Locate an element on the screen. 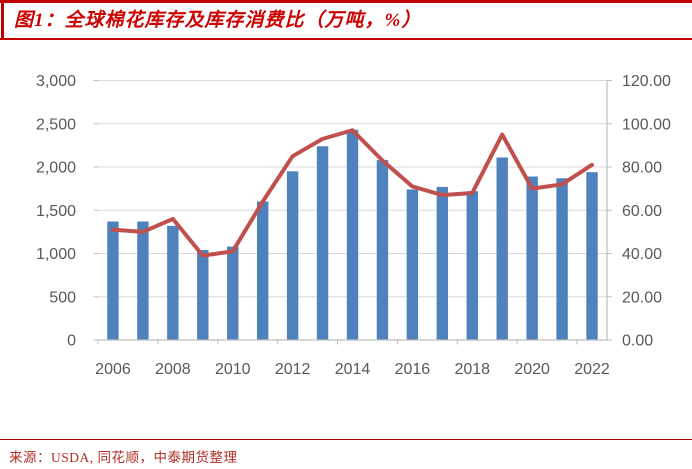  x-axis-label: 2010 is located at coordinates (233, 369).